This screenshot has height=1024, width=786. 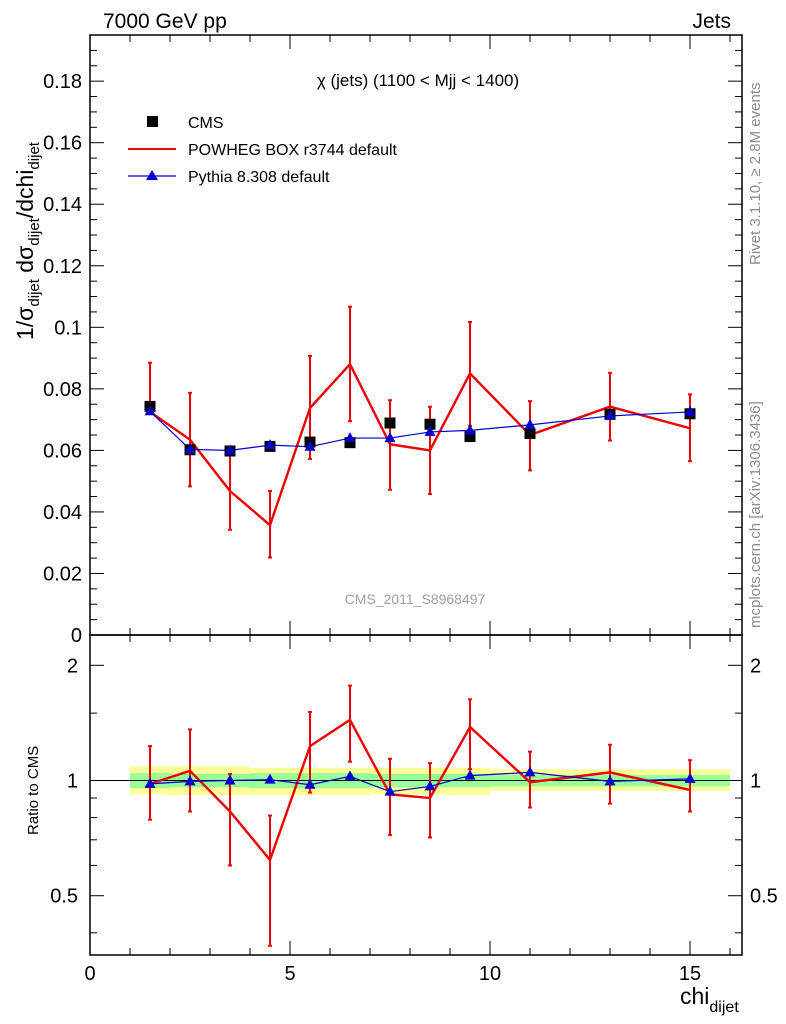 I want to click on main-y-tick-label: 0.08, so click(x=62, y=390).